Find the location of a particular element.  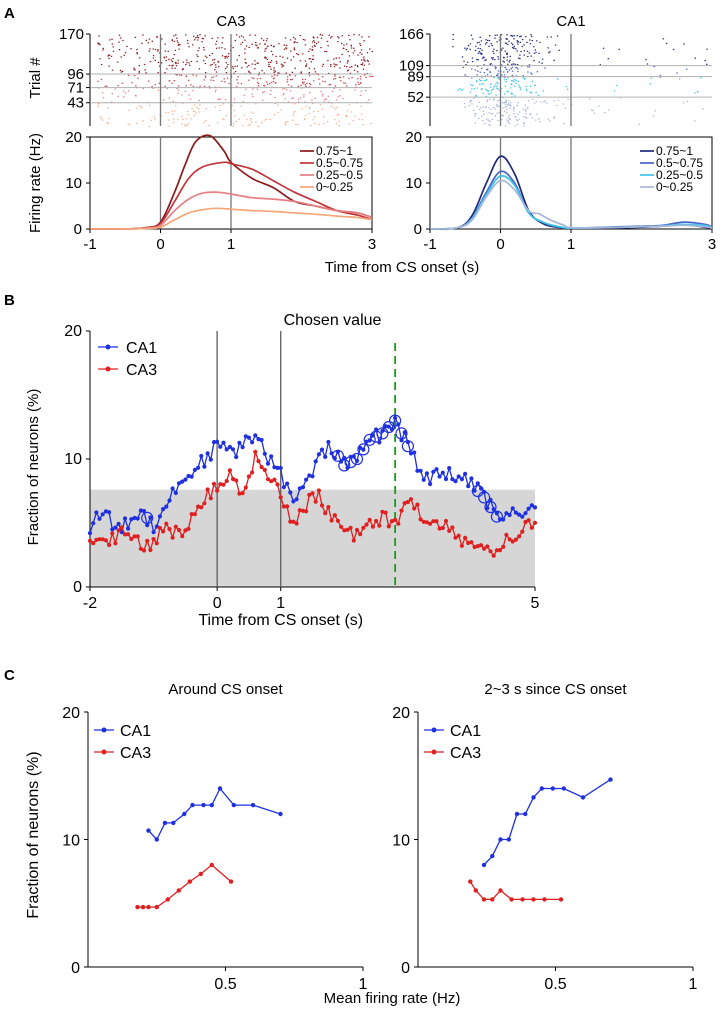

y-tick-label: 89 is located at coordinates (415, 77).